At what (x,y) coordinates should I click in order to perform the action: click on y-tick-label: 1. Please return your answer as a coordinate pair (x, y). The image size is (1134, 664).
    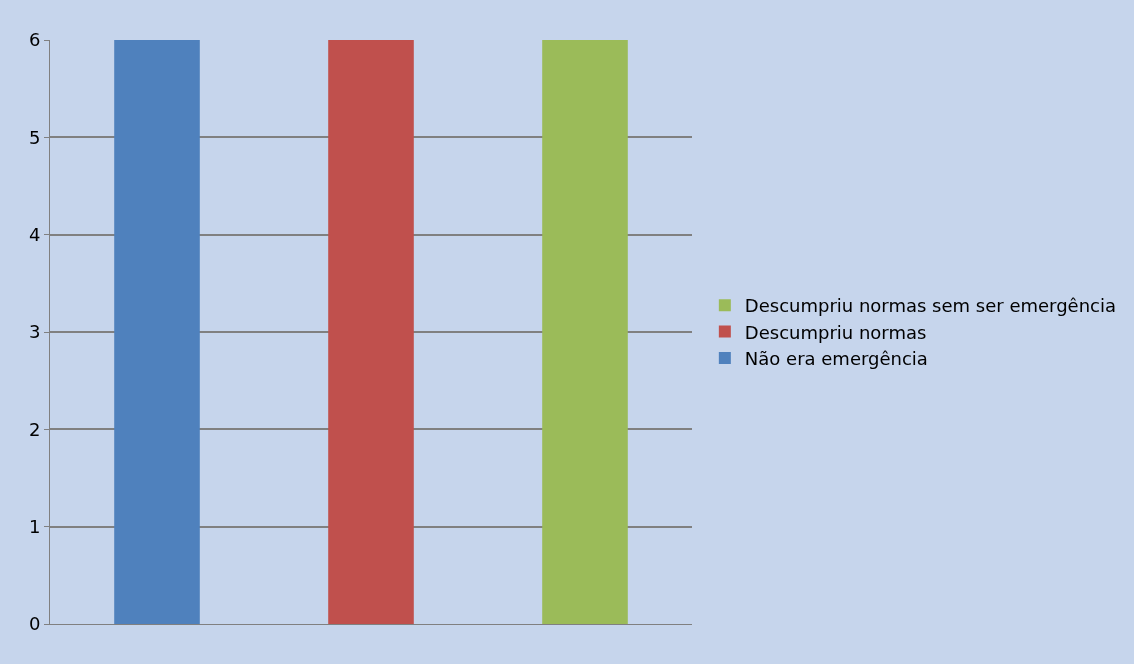
    Looking at the image, I should click on (34, 526).